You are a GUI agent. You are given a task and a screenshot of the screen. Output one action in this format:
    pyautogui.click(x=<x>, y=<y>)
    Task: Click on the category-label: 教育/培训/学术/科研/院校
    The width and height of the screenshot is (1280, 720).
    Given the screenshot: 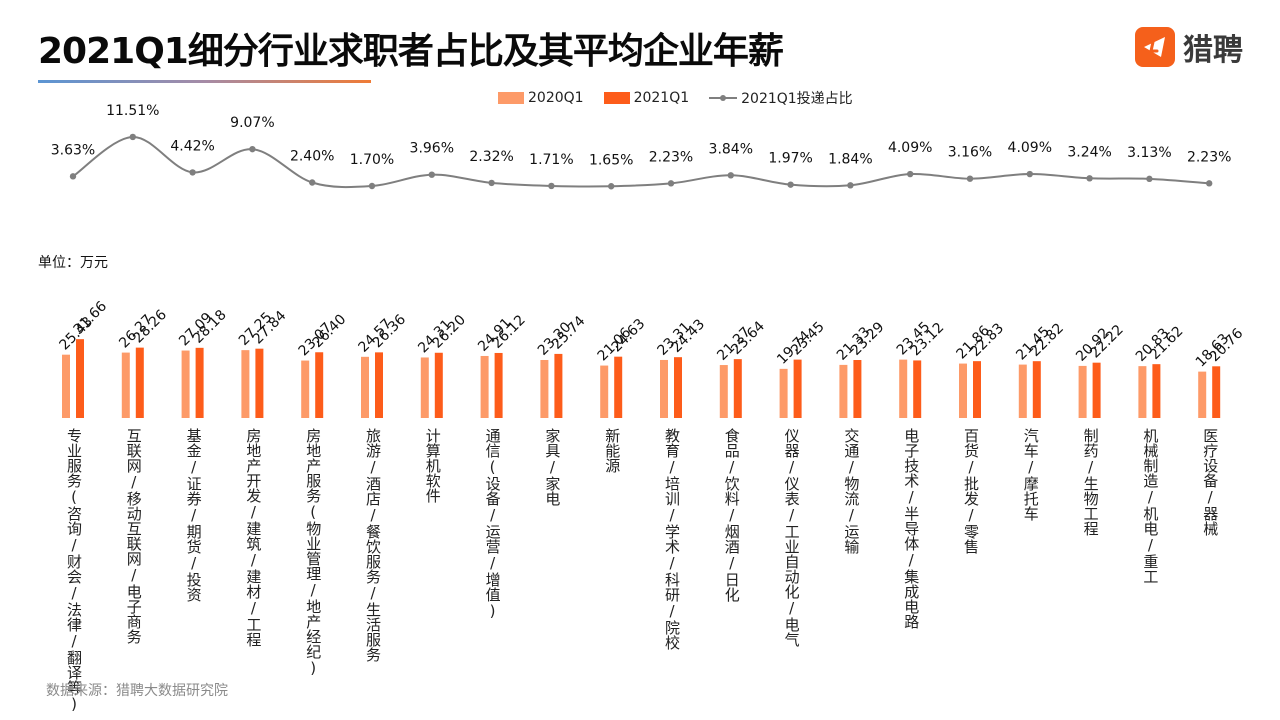 What is the action you would take?
    pyautogui.click(x=672, y=539)
    